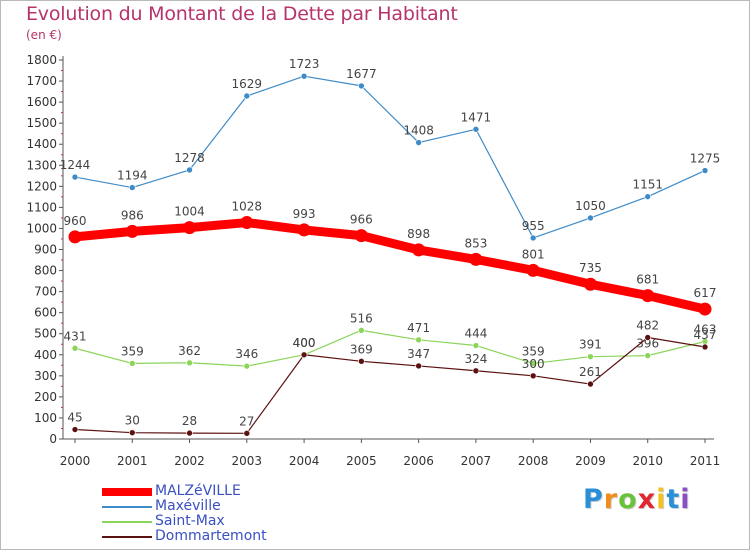 This screenshot has height=550, width=750. What do you see at coordinates (45, 355) in the screenshot?
I see `y-tick-label: 400` at bounding box center [45, 355].